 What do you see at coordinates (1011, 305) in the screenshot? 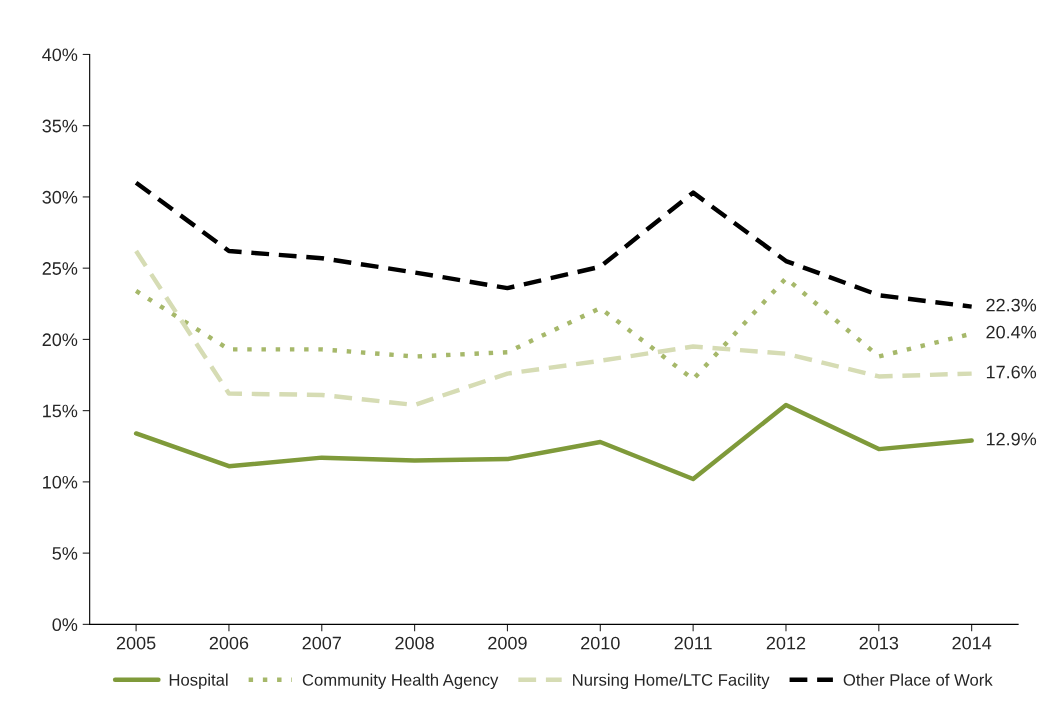
I see `annotation: 22.3%` at bounding box center [1011, 305].